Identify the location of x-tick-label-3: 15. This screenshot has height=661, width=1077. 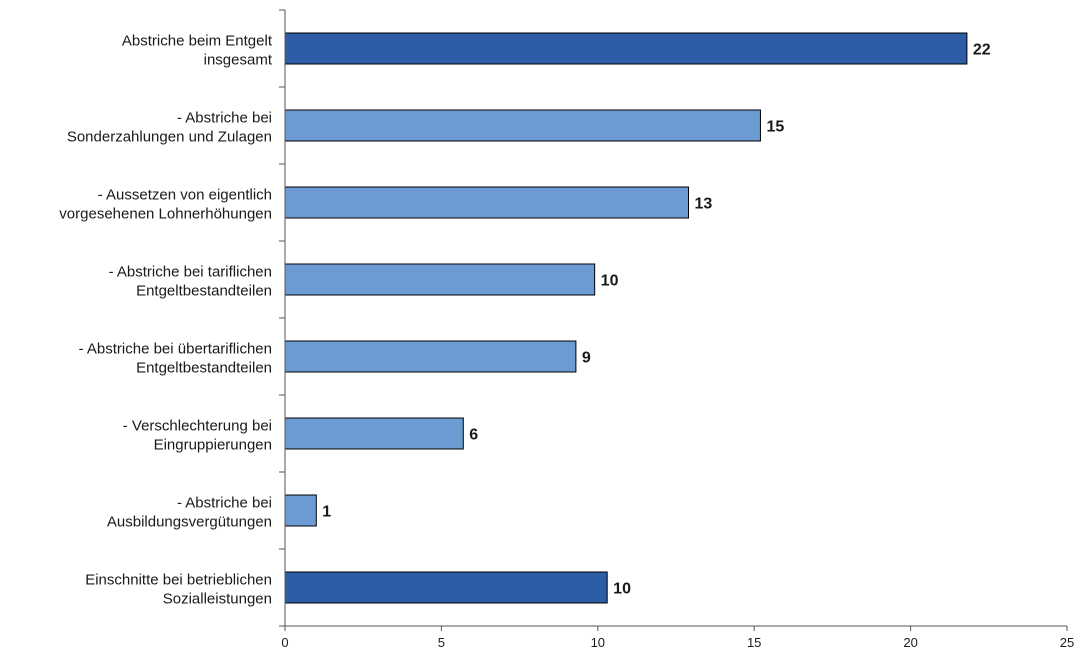
(754, 642).